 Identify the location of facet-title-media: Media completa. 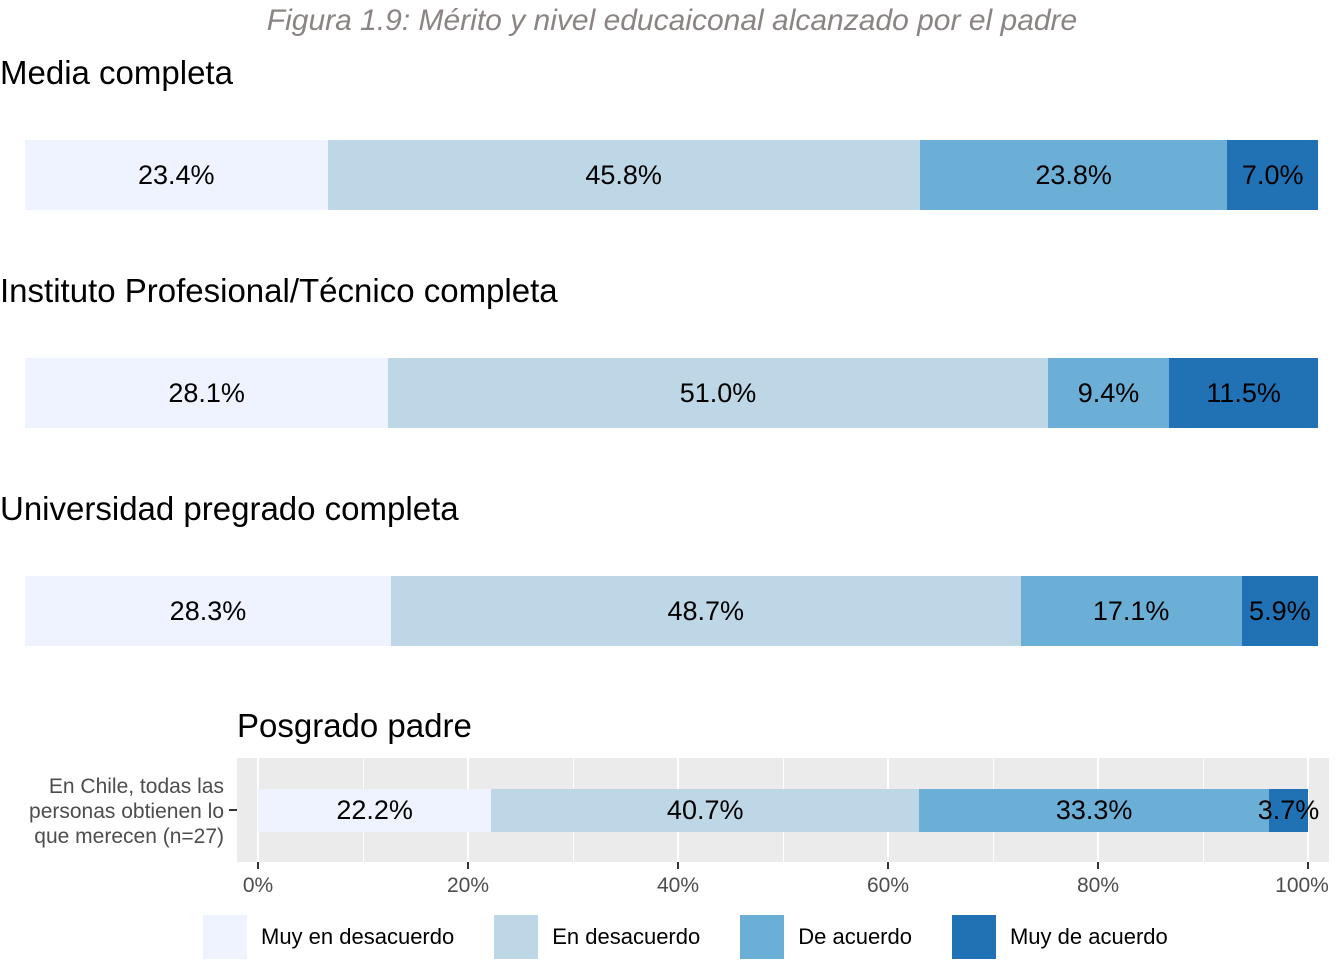
(116, 72).